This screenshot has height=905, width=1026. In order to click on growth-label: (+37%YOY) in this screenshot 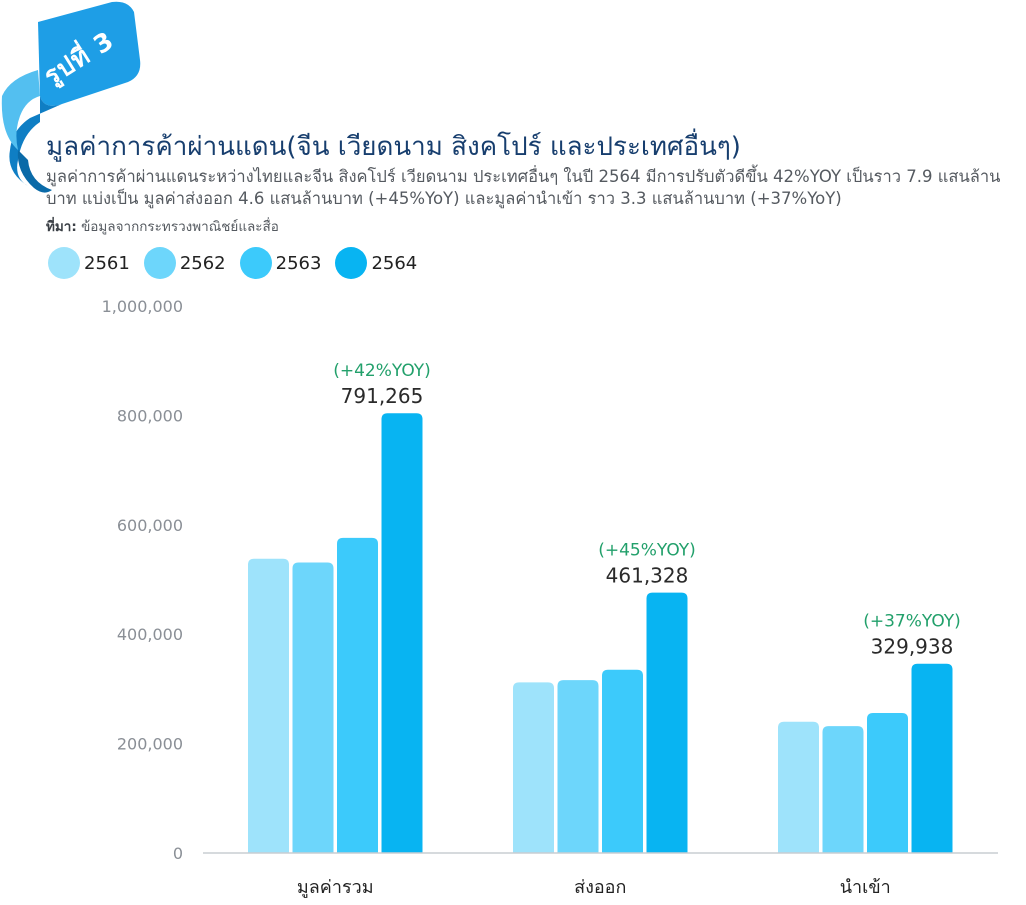, I will do `click(912, 622)`.